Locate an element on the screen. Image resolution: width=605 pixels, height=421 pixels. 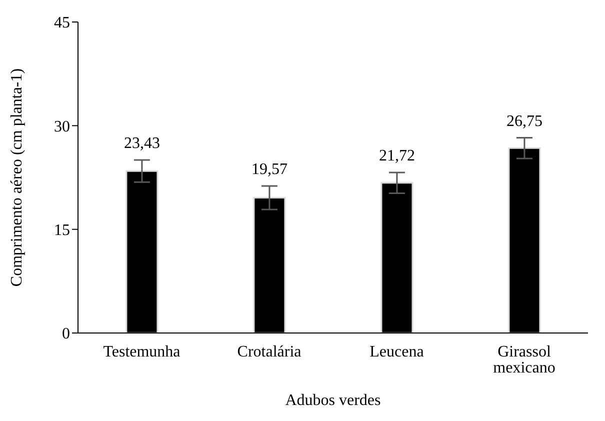
x-tick-label: Testemunha is located at coordinates (141, 351).